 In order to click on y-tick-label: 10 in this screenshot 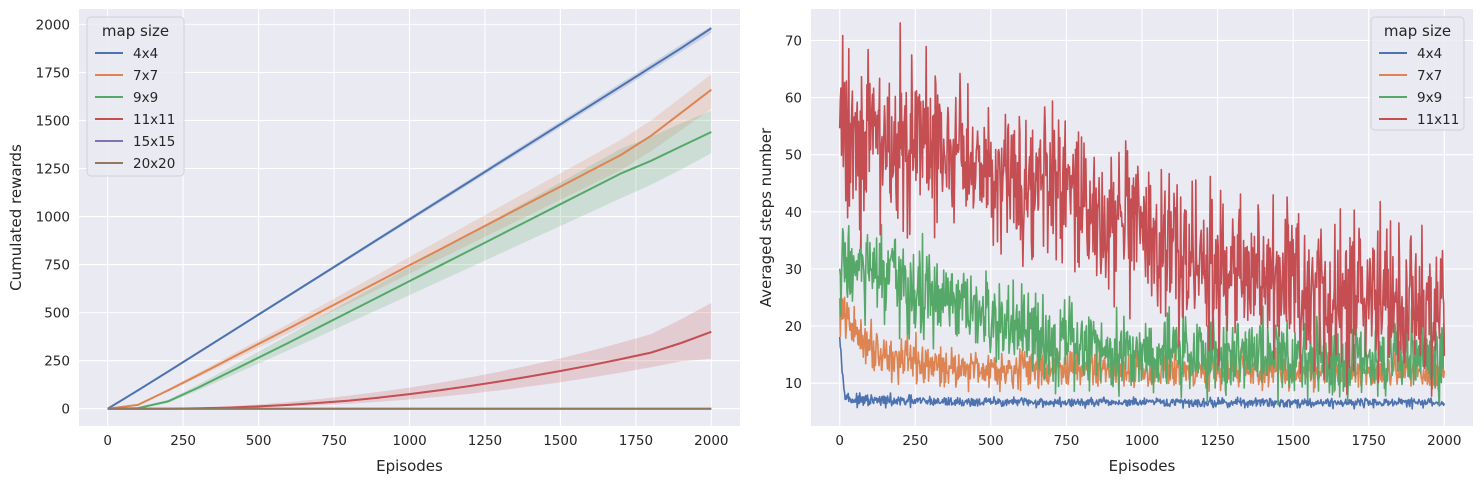, I will do `click(793, 384)`.